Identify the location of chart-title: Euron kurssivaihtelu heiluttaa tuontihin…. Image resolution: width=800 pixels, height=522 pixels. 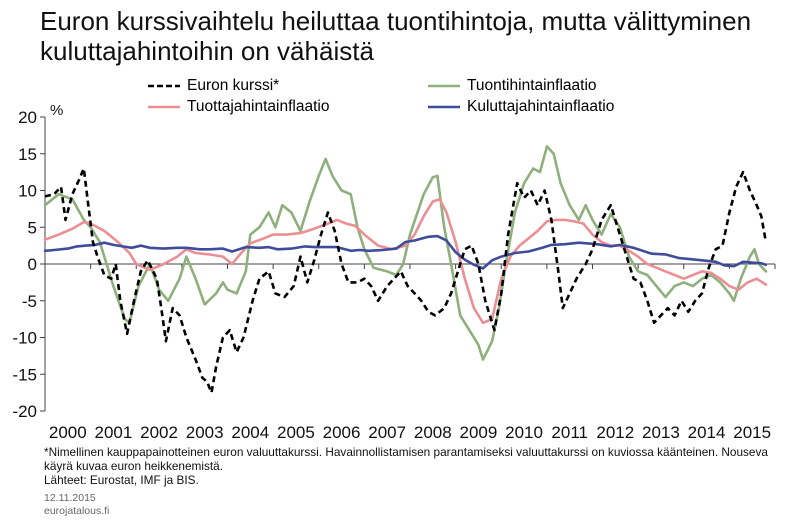
(410, 36).